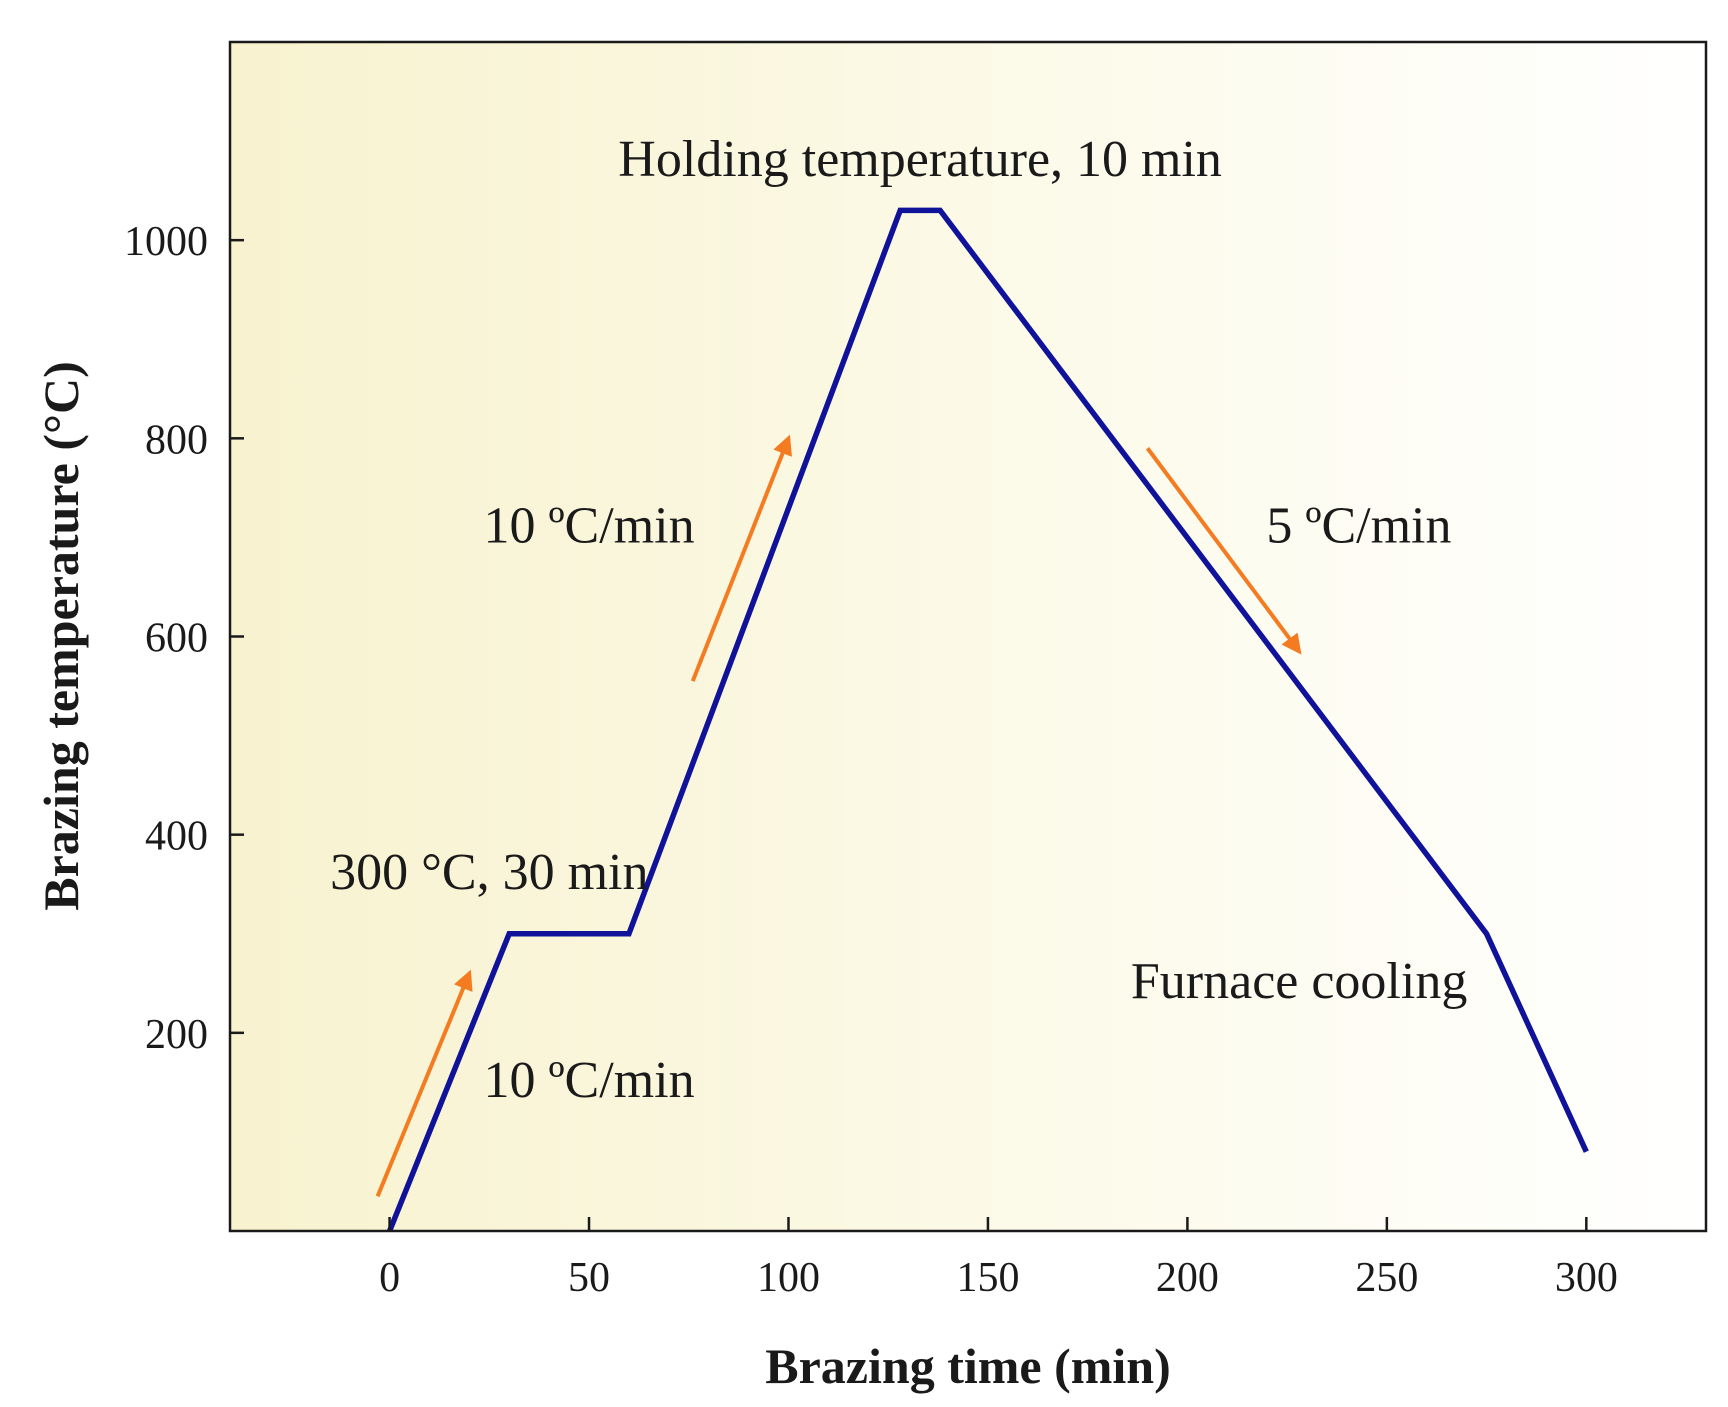  What do you see at coordinates (489, 872) in the screenshot?
I see `annotation-label: 300 °C, 30 min` at bounding box center [489, 872].